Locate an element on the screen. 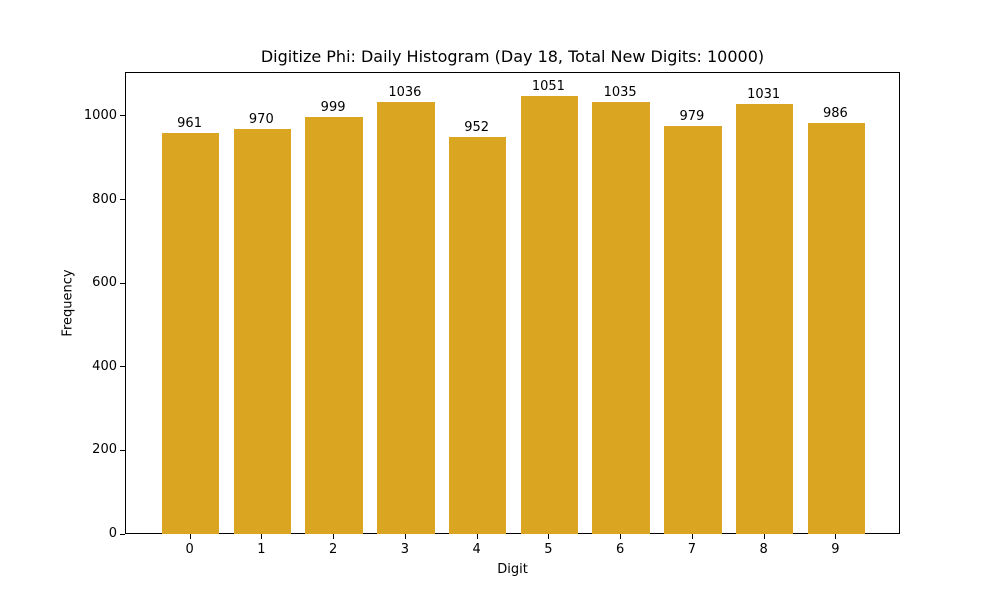 The width and height of the screenshot is (1000, 600). x-tick-label: 8 is located at coordinates (763, 549).